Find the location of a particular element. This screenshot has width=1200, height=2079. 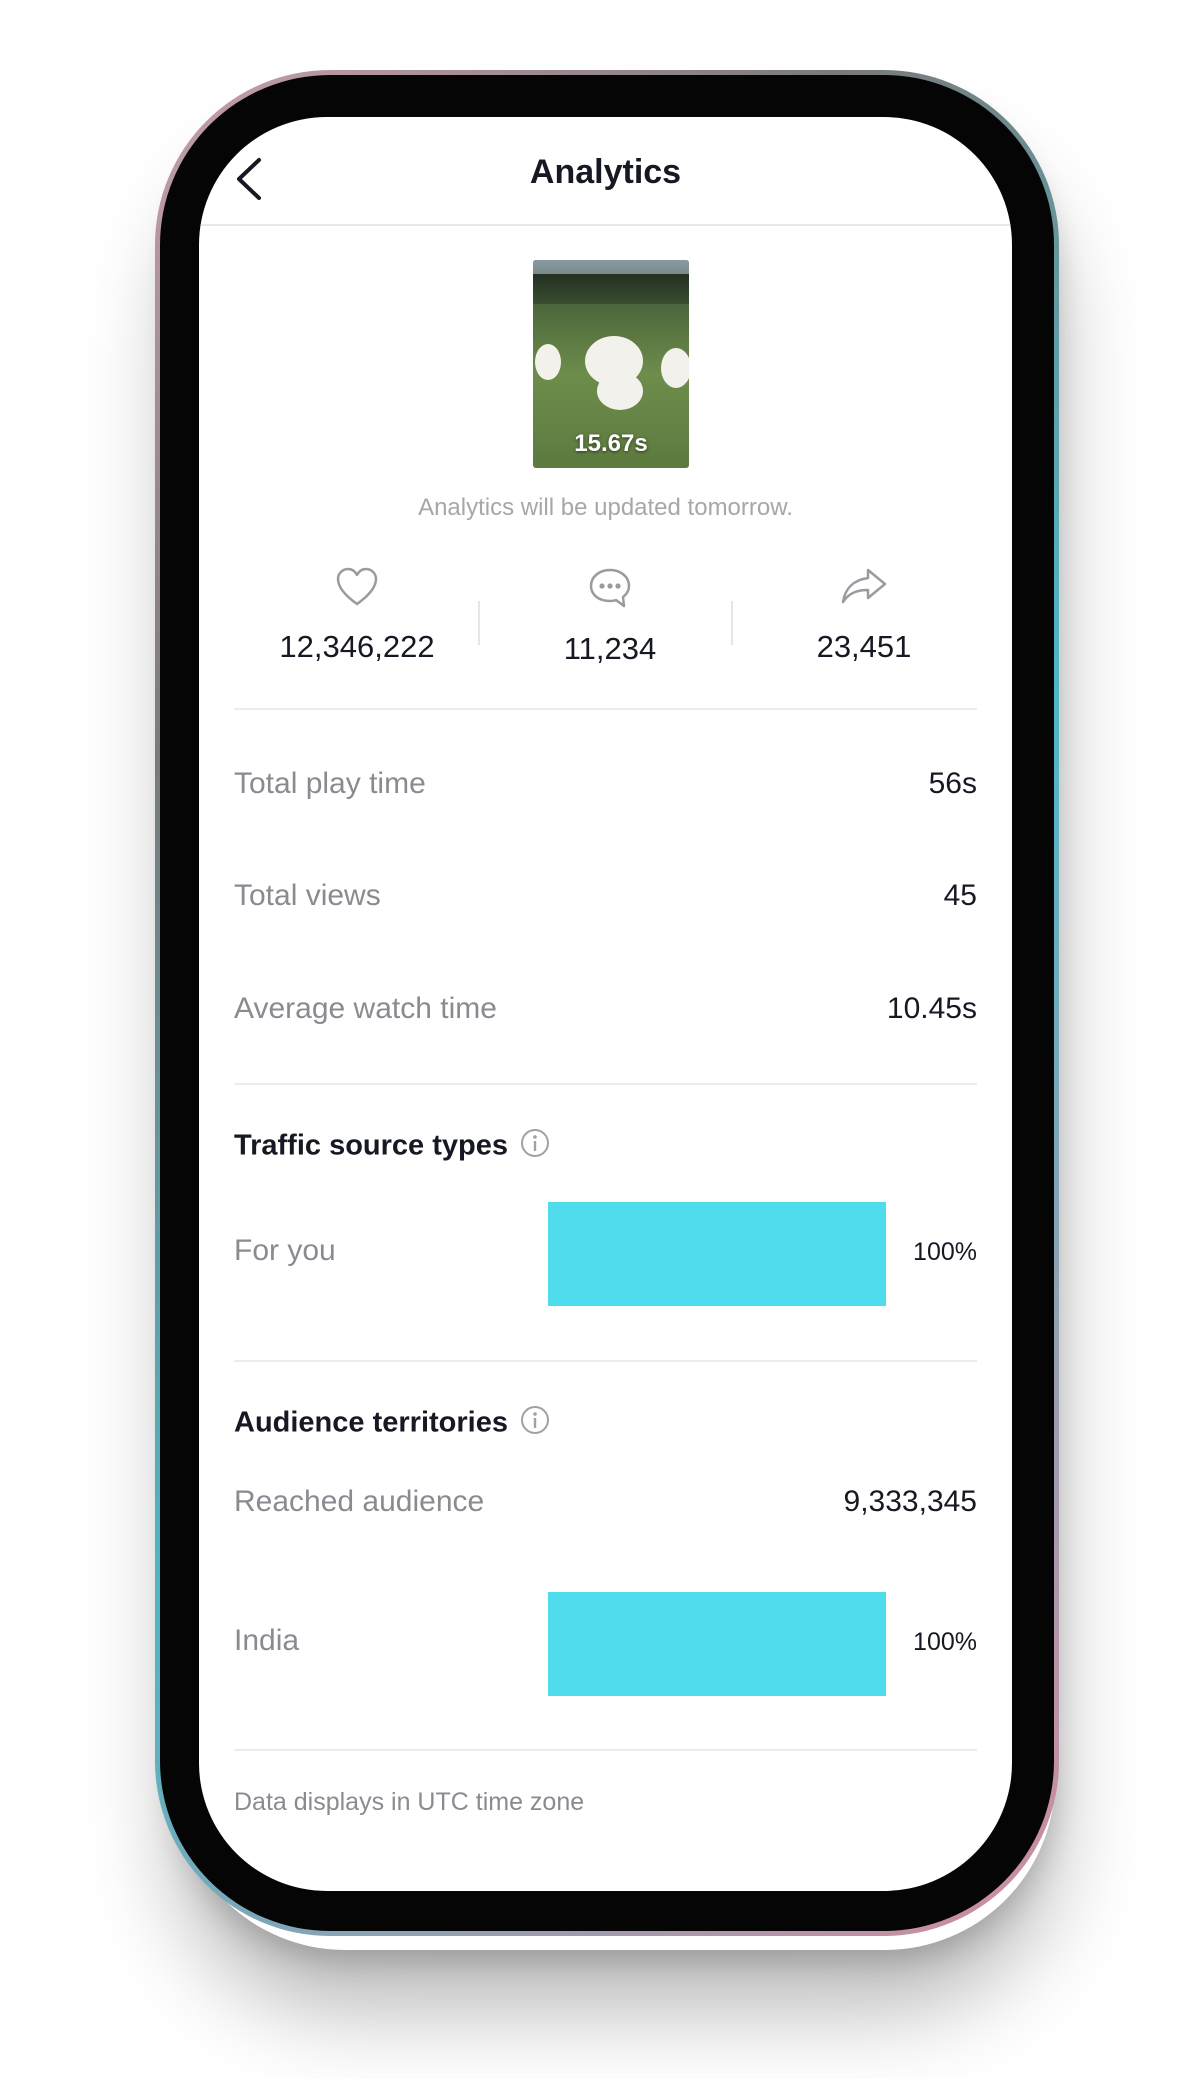

reached-audience-label: Reached audience is located at coordinates (359, 1501).